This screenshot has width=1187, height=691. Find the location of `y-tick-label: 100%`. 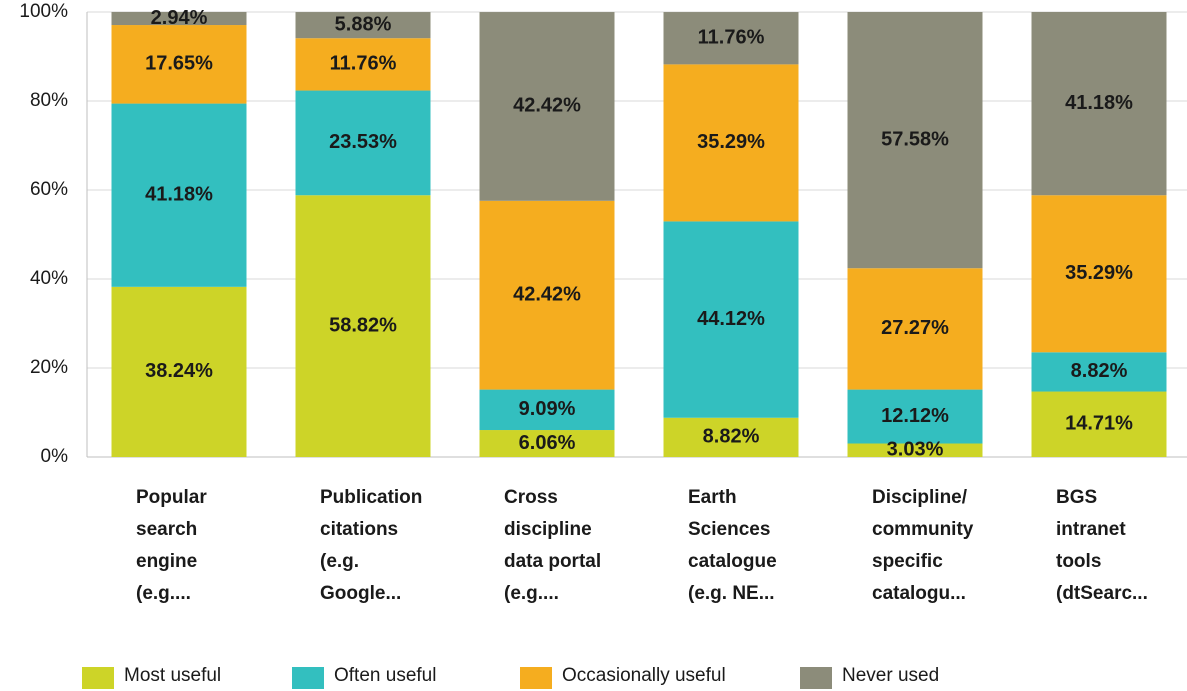

y-tick-label: 100% is located at coordinates (43, 11).